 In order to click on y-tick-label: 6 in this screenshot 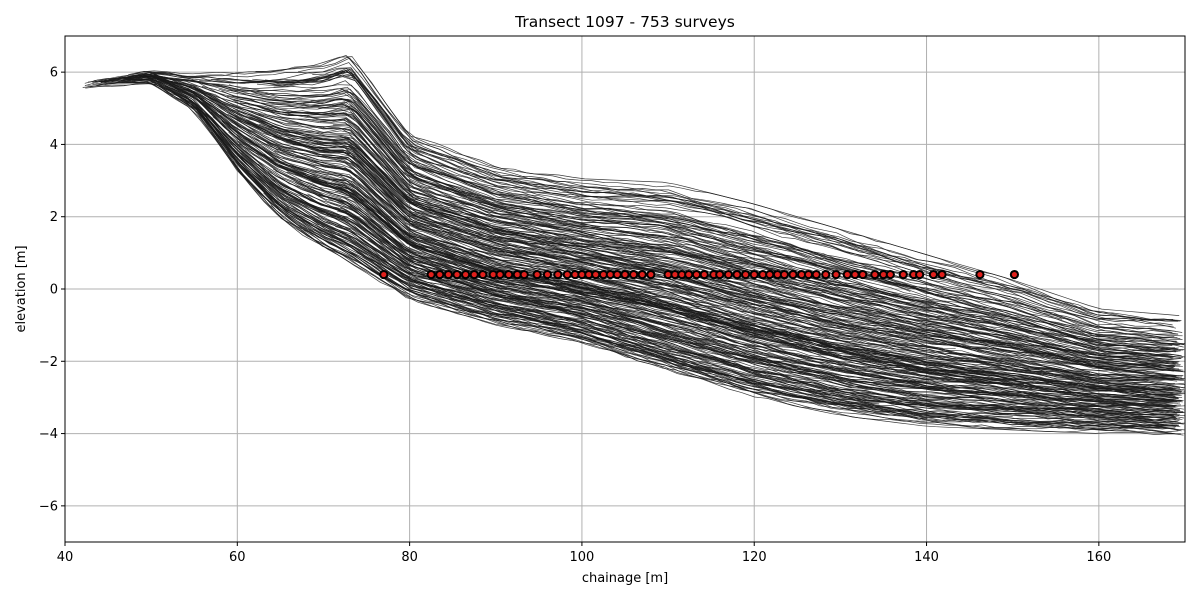, I will do `click(54, 73)`.